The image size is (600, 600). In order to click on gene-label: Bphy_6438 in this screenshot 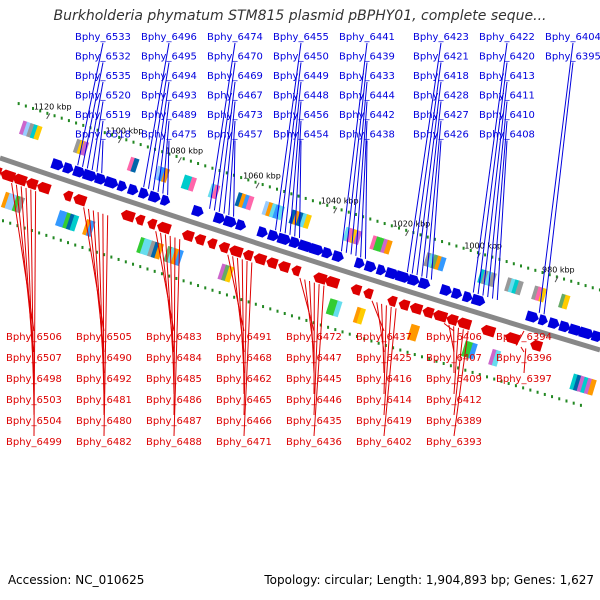, I will do `click(367, 135)`.